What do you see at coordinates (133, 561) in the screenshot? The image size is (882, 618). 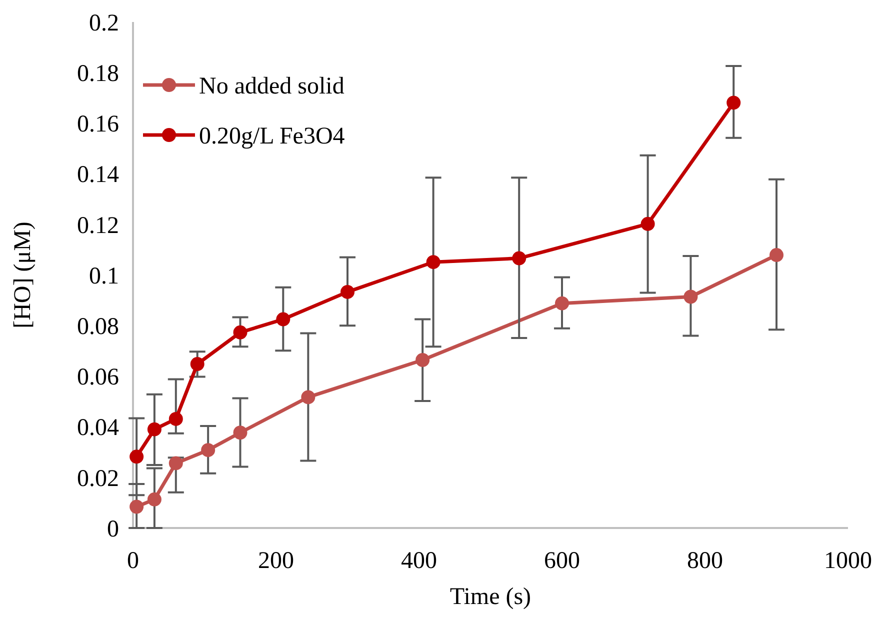 I see `x-tick-label: 0` at bounding box center [133, 561].